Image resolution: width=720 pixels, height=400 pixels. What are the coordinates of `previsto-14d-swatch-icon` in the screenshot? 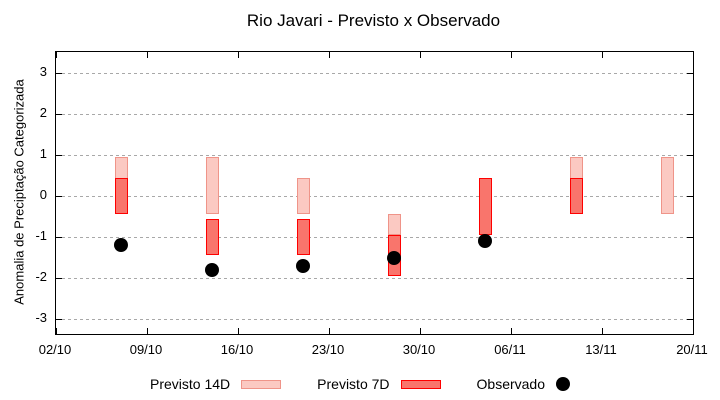 It's located at (261, 384).